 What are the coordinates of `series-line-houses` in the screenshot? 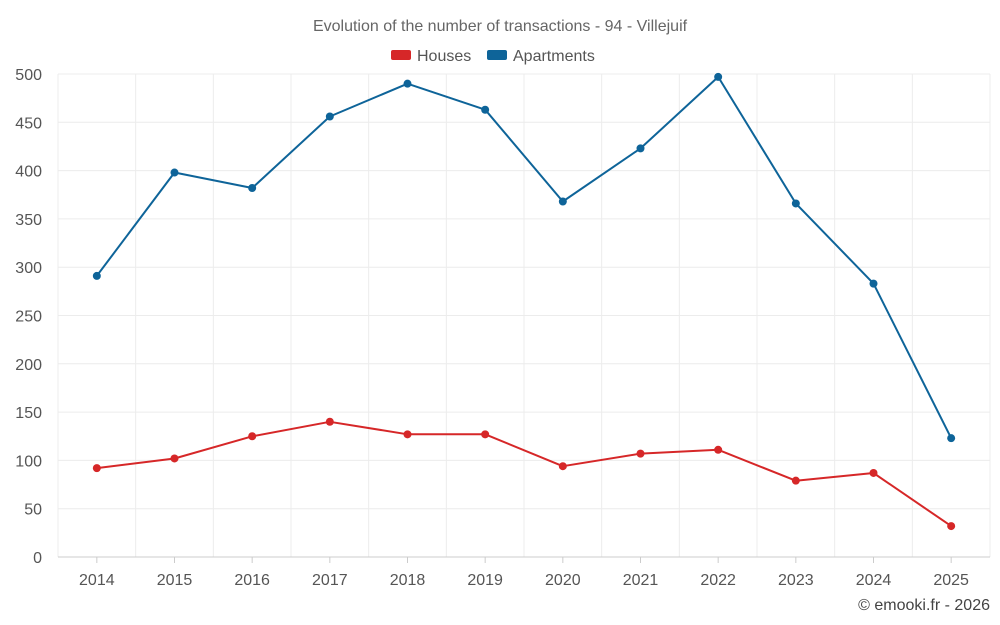 It's located at (524, 473).